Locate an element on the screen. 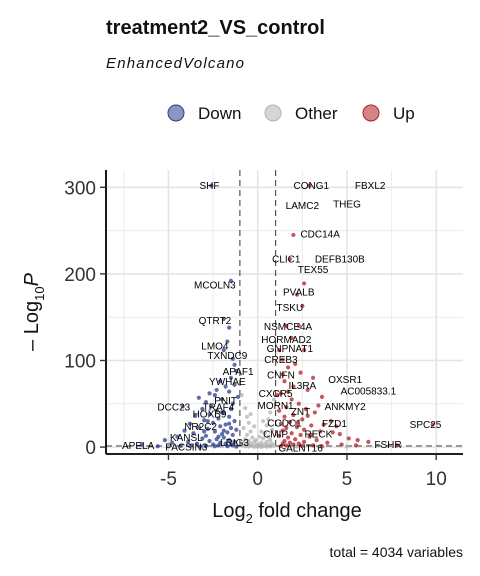  gene-label-cxcr5: CXCR5 is located at coordinates (276, 394).